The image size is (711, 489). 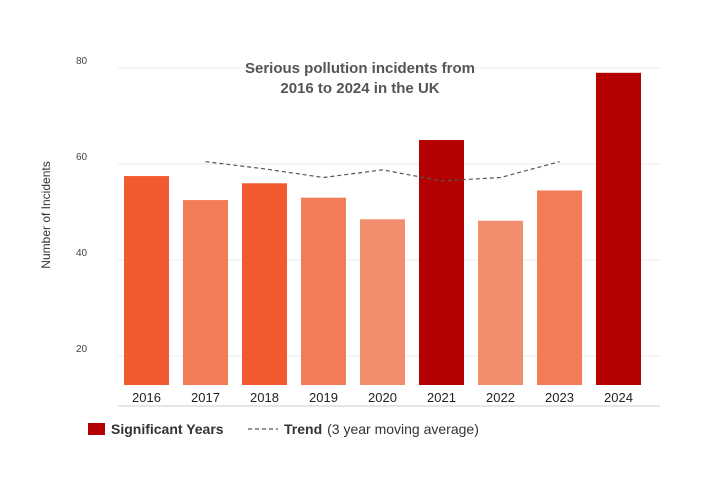 I want to click on legend-significant-swatch, so click(x=96, y=429).